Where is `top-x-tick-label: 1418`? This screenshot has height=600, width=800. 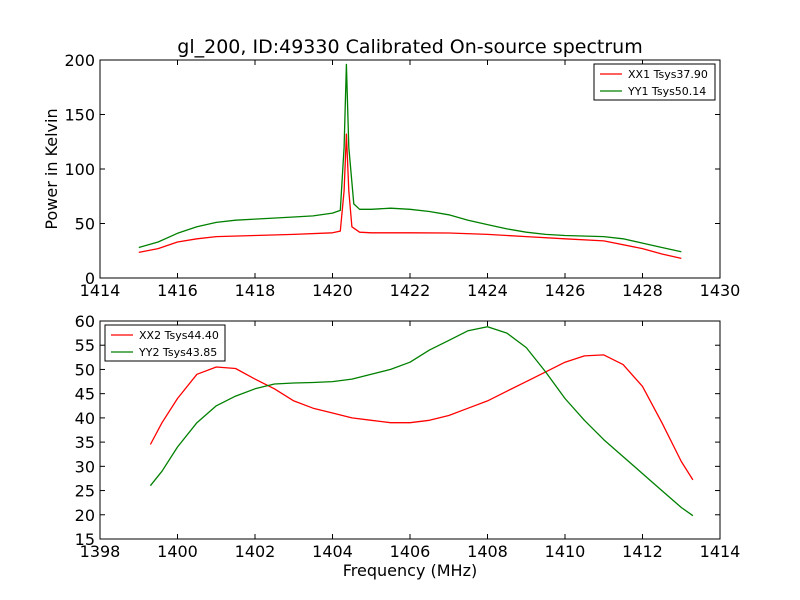 top-x-tick-label: 1418 is located at coordinates (255, 290).